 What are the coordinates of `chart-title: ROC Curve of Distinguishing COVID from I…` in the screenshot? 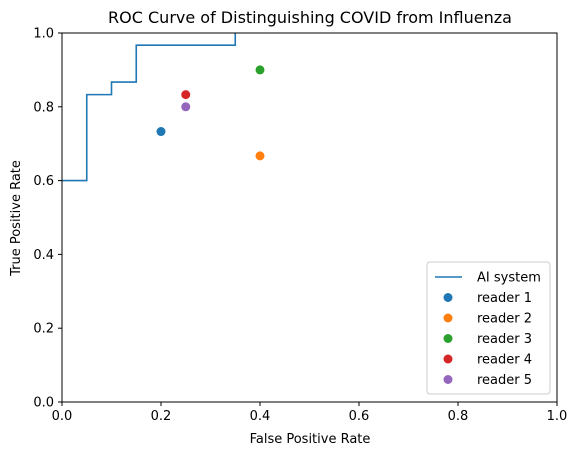 It's located at (310, 17).